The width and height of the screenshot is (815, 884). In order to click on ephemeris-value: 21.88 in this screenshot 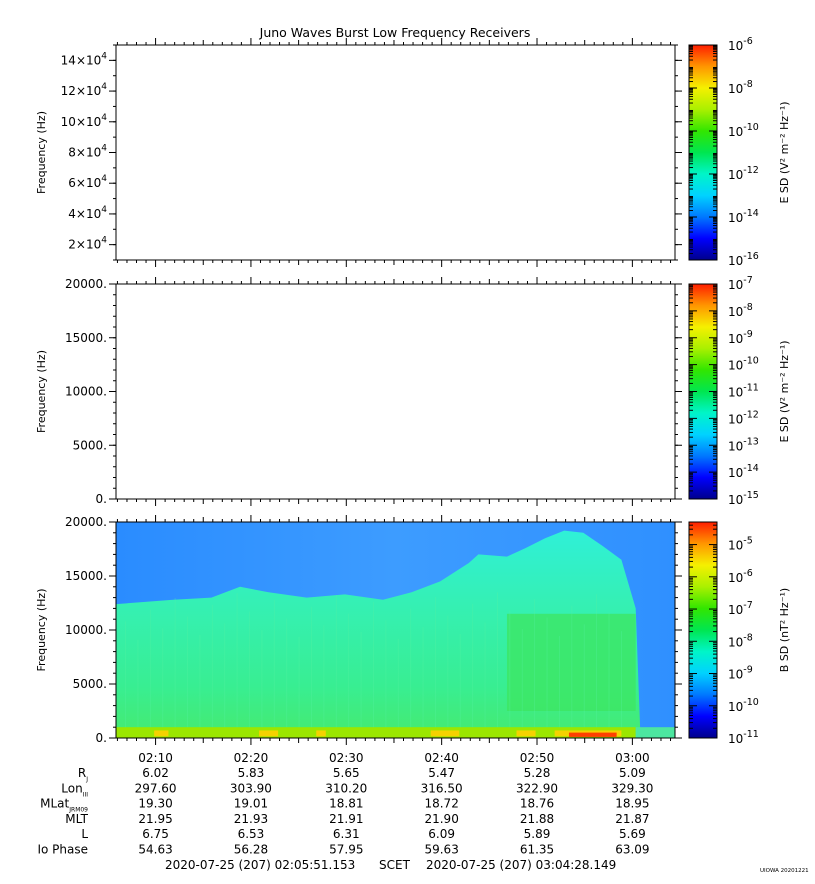, I will do `click(537, 819)`.